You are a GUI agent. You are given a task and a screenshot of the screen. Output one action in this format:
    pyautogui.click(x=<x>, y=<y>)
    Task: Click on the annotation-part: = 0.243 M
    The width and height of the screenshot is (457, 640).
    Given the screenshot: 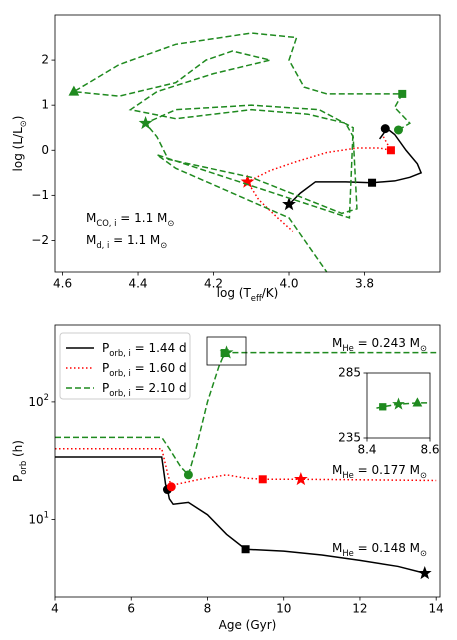 What is the action you would take?
    pyautogui.click(x=387, y=343)
    